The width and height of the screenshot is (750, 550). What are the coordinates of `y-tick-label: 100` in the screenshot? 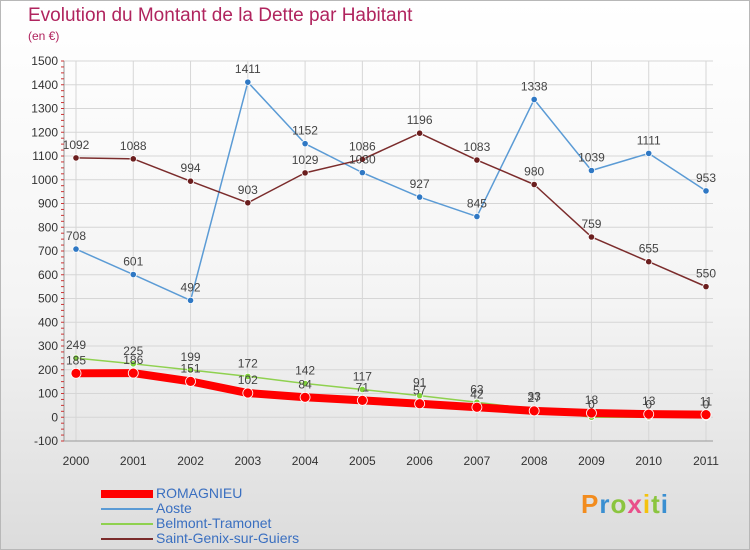 It's located at (48, 394).